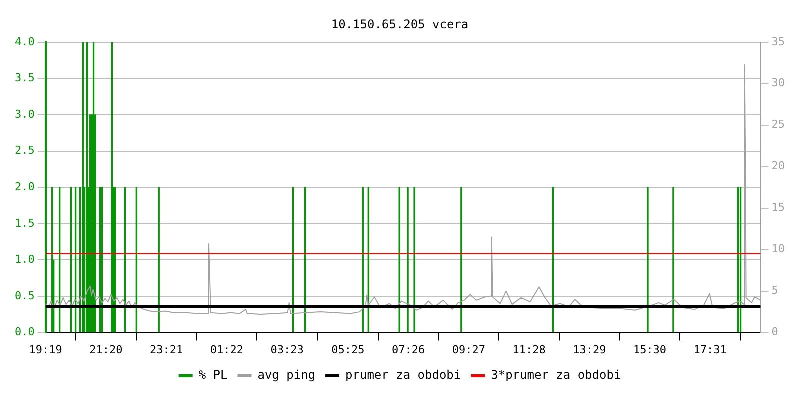 This screenshot has height=400, width=800. I want to click on y2-tick-label: 20, so click(779, 166).